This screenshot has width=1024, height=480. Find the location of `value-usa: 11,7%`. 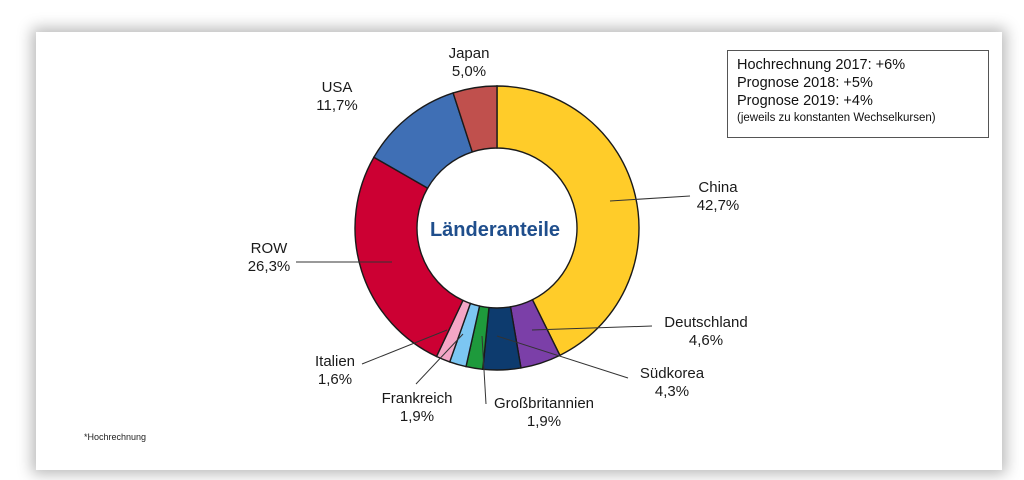

value-usa: 11,7% is located at coordinates (336, 105).